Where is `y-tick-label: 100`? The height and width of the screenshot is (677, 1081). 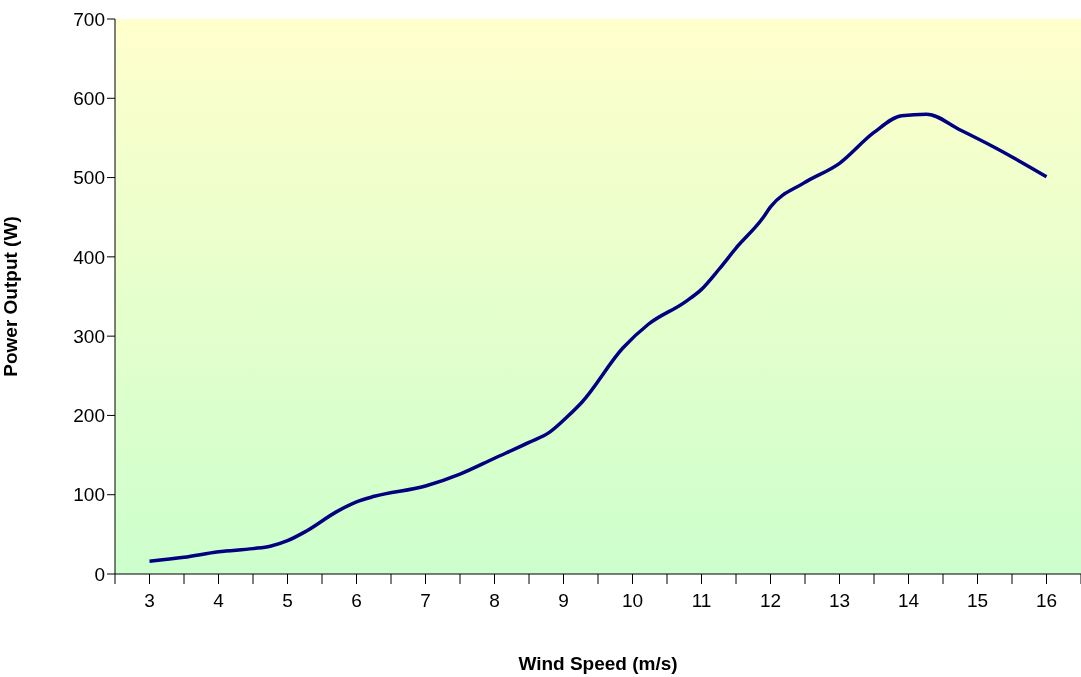 y-tick-label: 100 is located at coordinates (89, 495).